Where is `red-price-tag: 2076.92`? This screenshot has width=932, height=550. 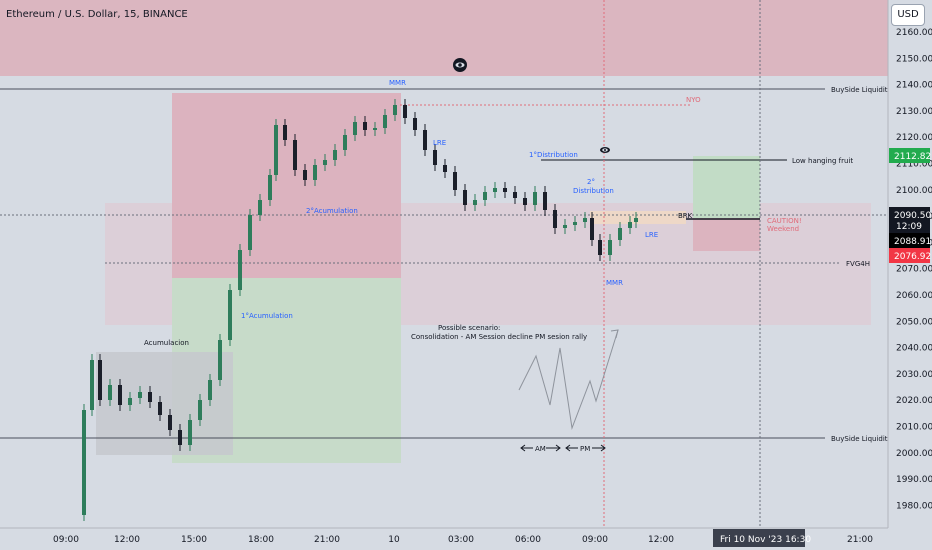
red-price-tag: 2076.92 is located at coordinates (910, 255).